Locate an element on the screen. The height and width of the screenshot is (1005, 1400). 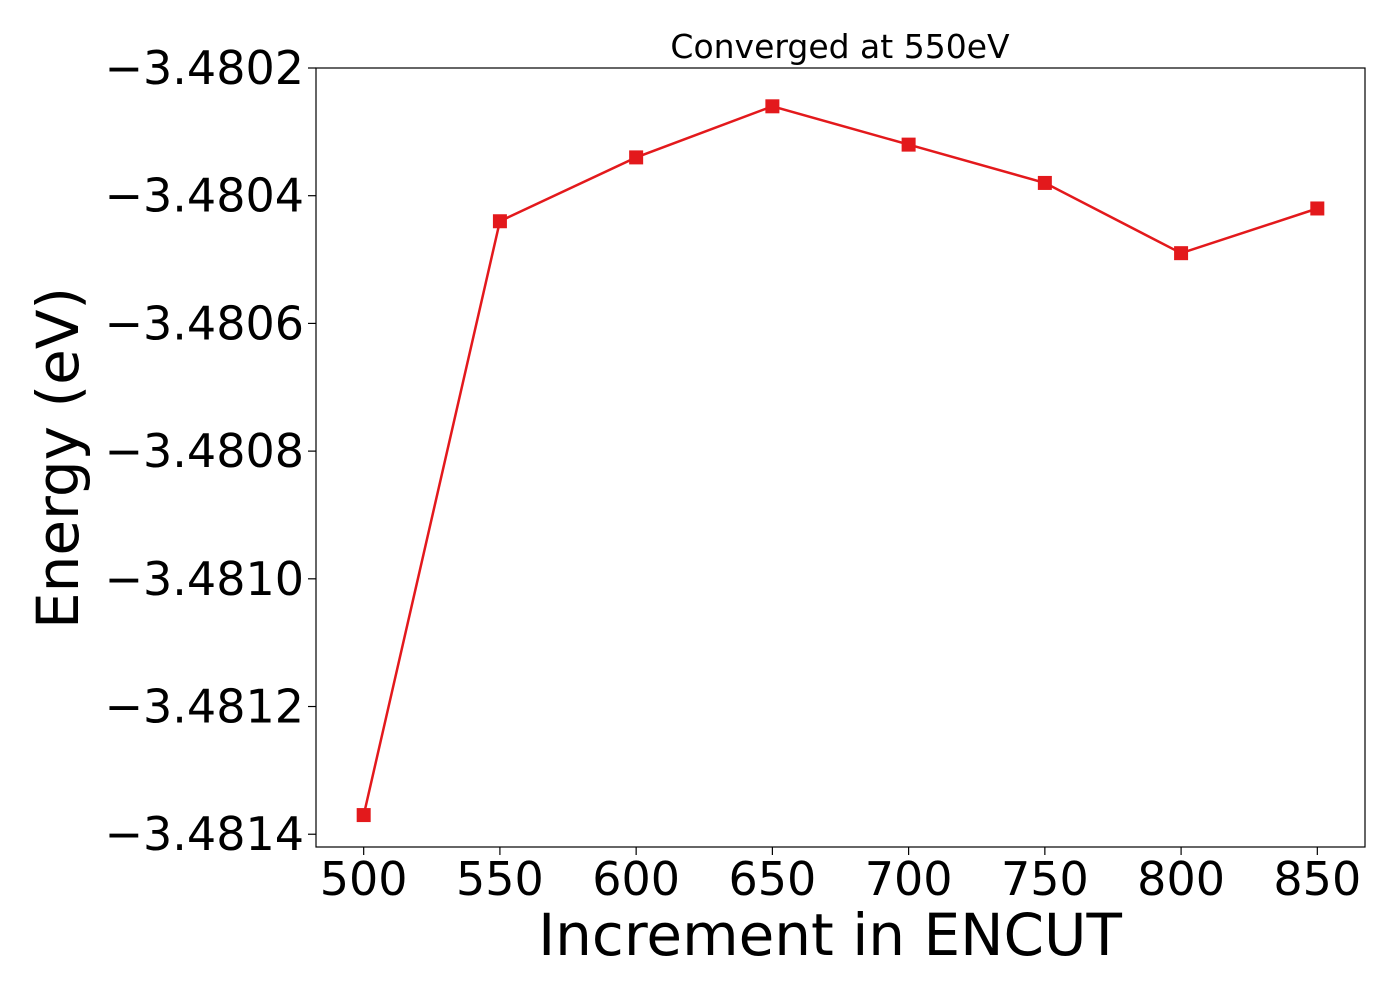
y-tick-label: −3.4802 is located at coordinates (205, 68).